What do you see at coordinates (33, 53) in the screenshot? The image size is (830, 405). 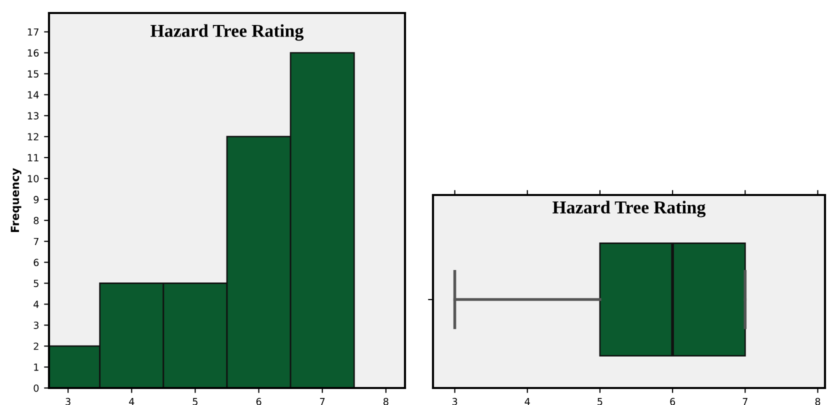 I see `y-tick-label: 16` at bounding box center [33, 53].